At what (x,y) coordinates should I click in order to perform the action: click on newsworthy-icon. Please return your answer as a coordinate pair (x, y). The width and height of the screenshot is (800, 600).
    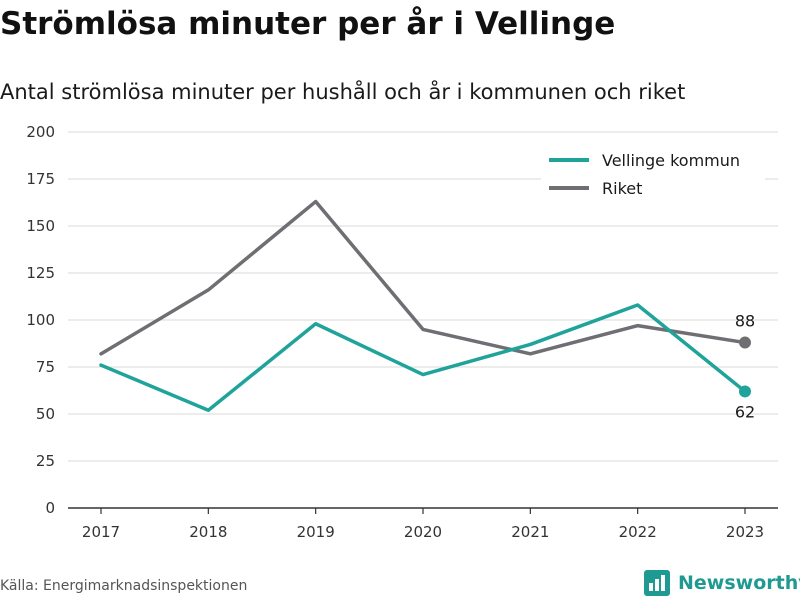
    Looking at the image, I should click on (657, 583).